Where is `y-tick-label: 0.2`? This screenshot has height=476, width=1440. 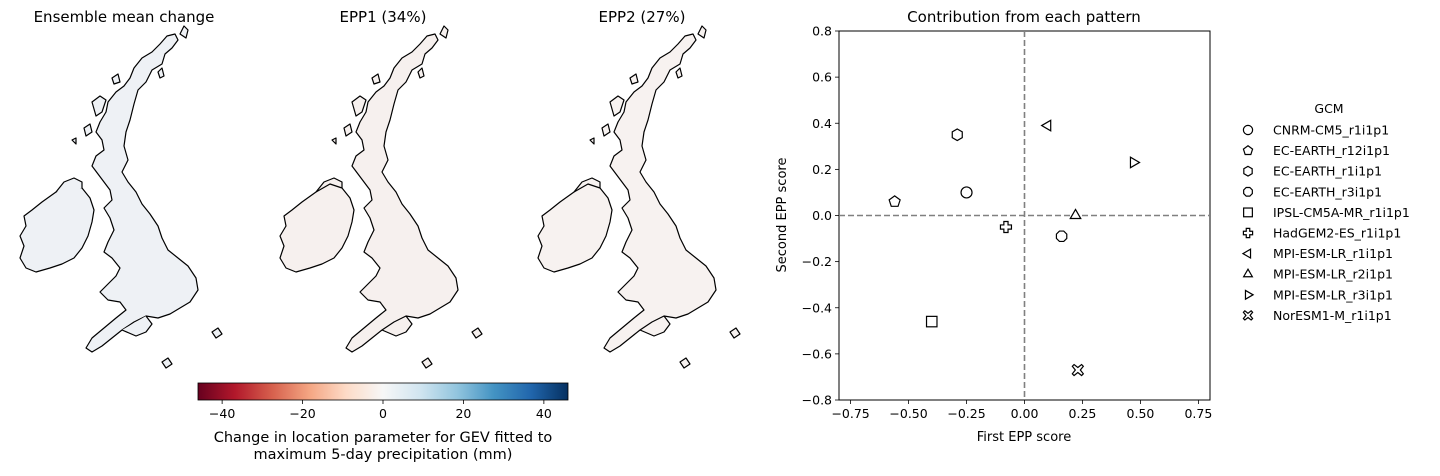
y-tick-label: 0.2 is located at coordinates (822, 169).